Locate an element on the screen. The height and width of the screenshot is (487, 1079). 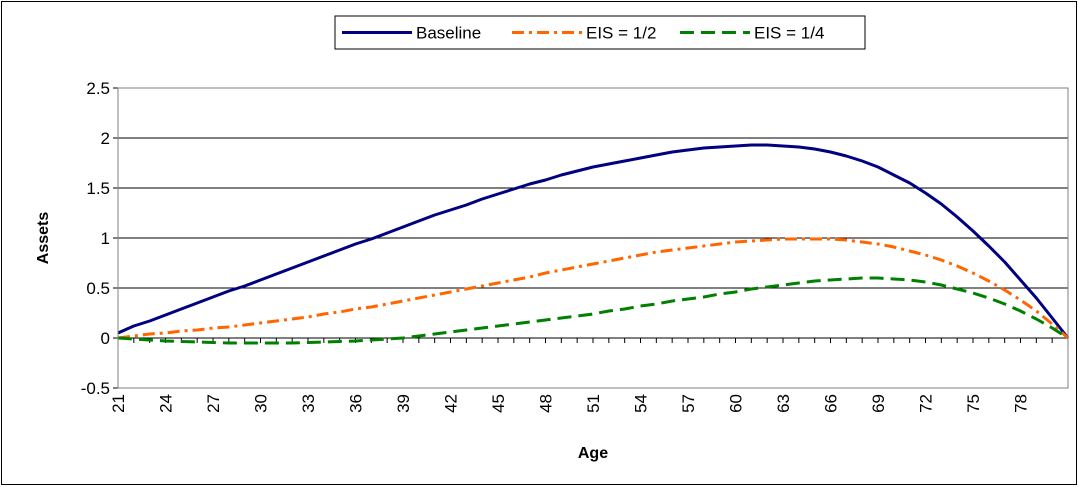
x-tick-label: 42 is located at coordinates (451, 403).